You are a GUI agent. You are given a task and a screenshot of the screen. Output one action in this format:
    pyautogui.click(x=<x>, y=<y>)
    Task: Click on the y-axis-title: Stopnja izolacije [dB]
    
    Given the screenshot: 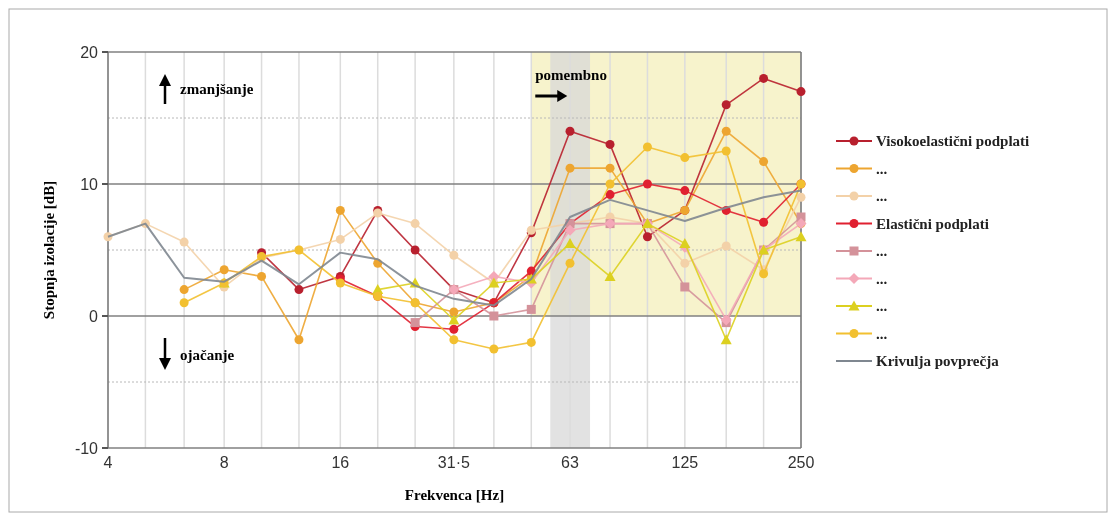 What is the action you would take?
    pyautogui.click(x=49, y=250)
    